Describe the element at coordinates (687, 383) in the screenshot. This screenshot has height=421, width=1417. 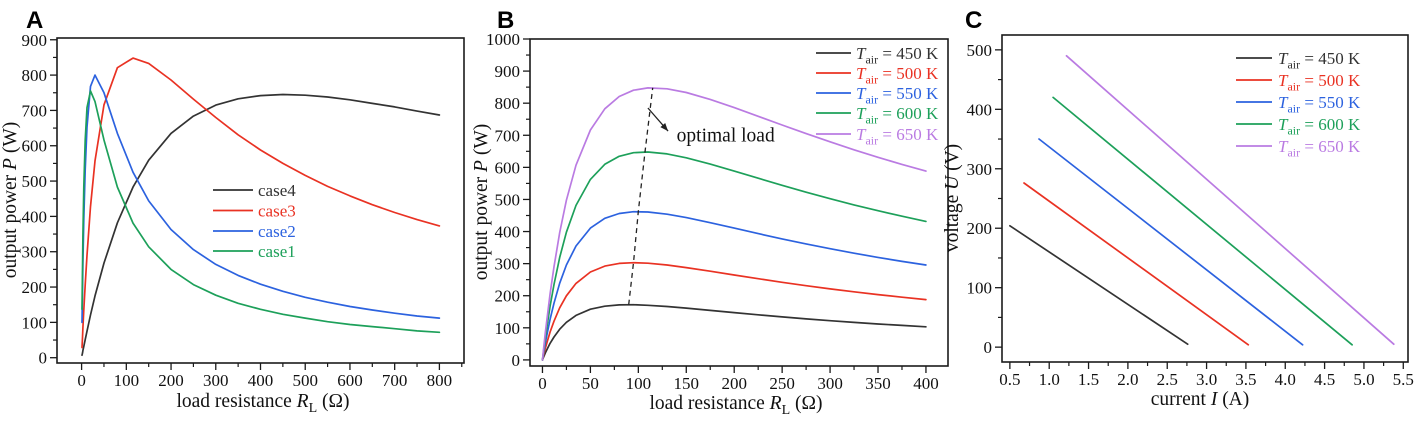
I see `x-tick-label: 150` at that location.